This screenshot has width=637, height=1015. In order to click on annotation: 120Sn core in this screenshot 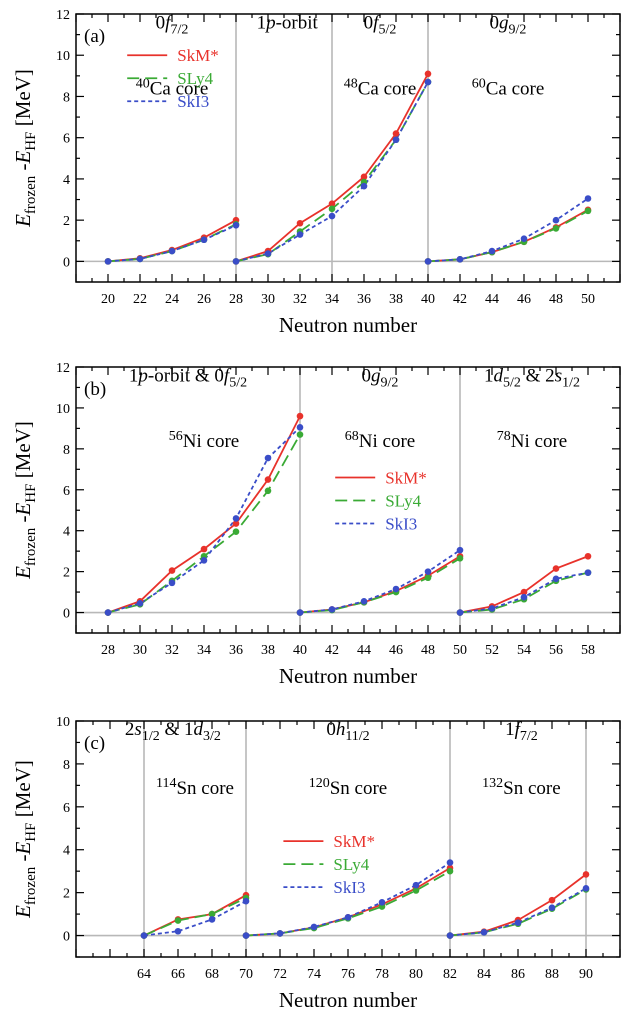, I will do `click(348, 787)`.